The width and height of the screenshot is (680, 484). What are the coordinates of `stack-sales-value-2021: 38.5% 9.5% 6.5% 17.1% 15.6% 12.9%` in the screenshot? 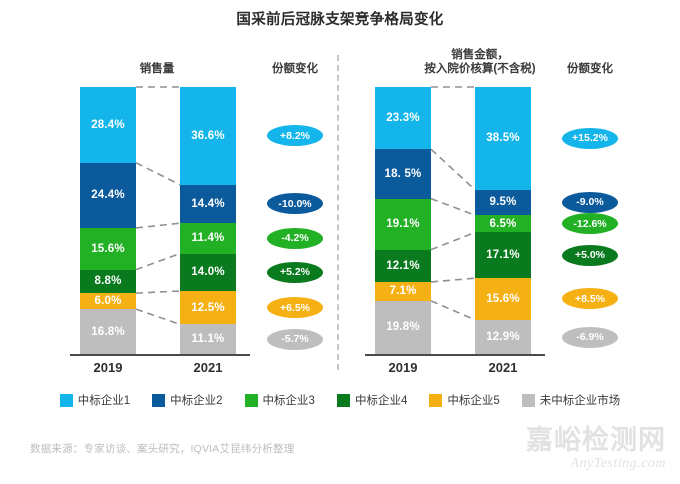 It's located at (503, 221).